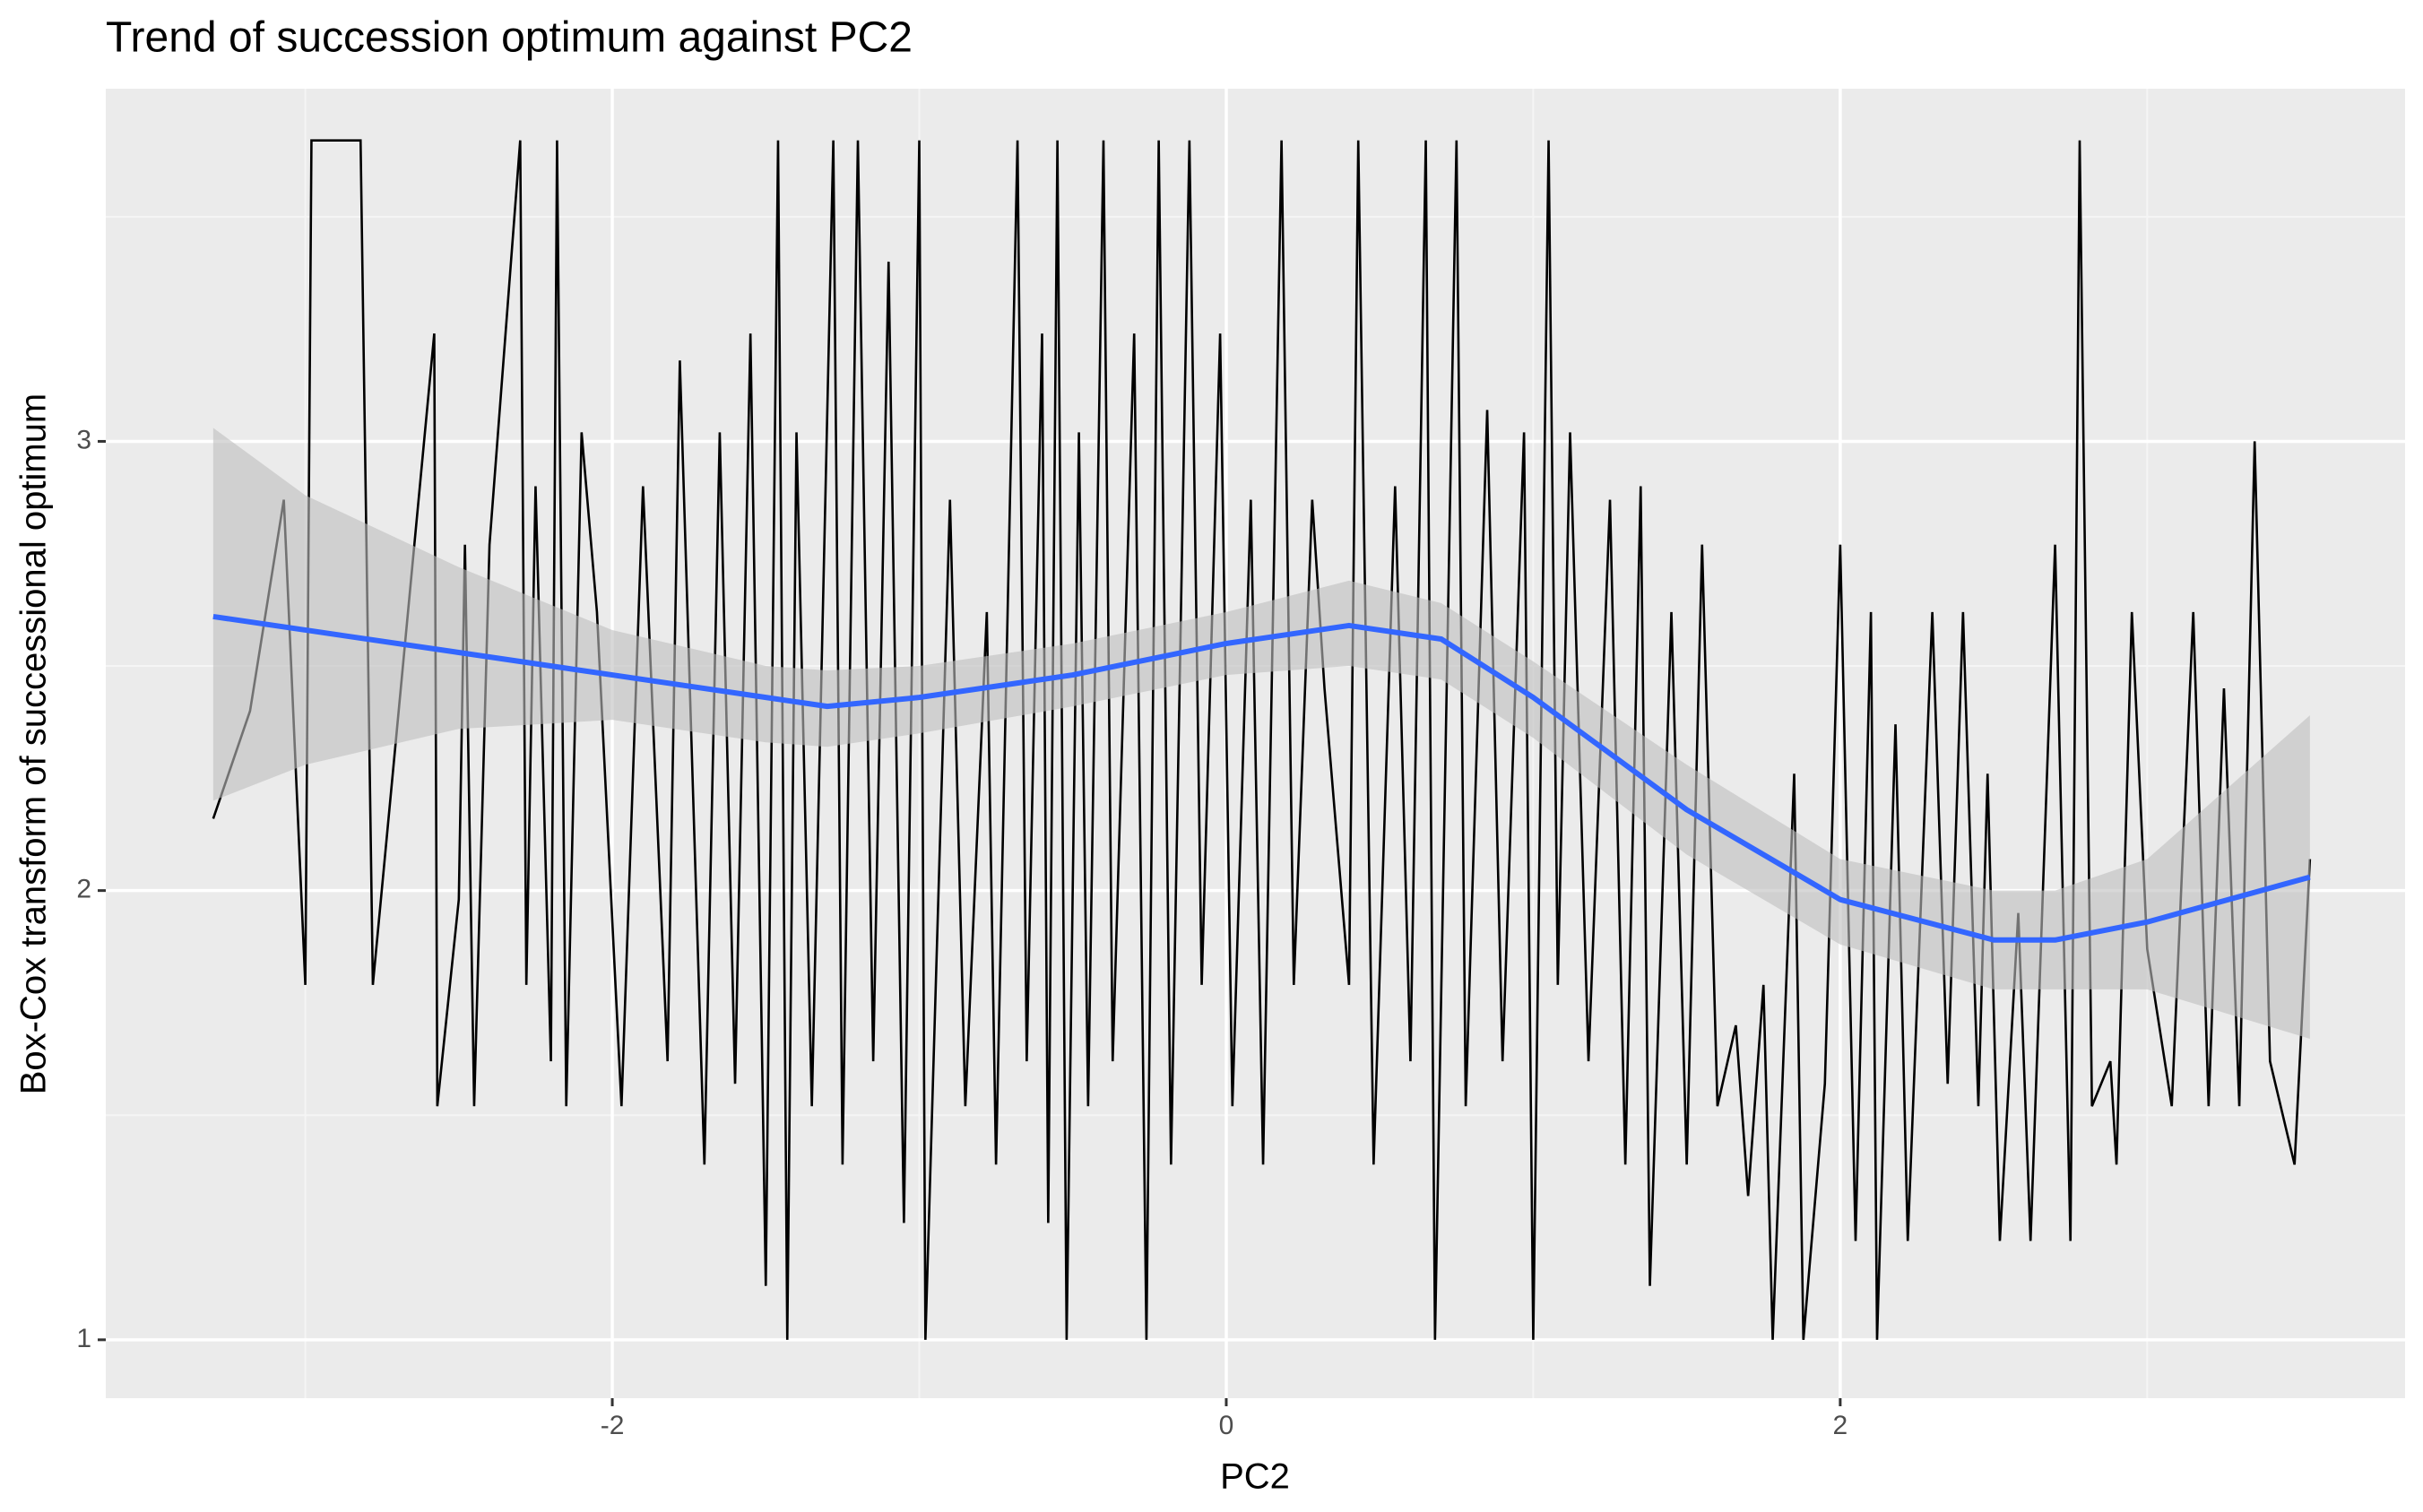 This screenshot has width=2423, height=1512. I want to click on y-tick-label: 2, so click(83, 889).